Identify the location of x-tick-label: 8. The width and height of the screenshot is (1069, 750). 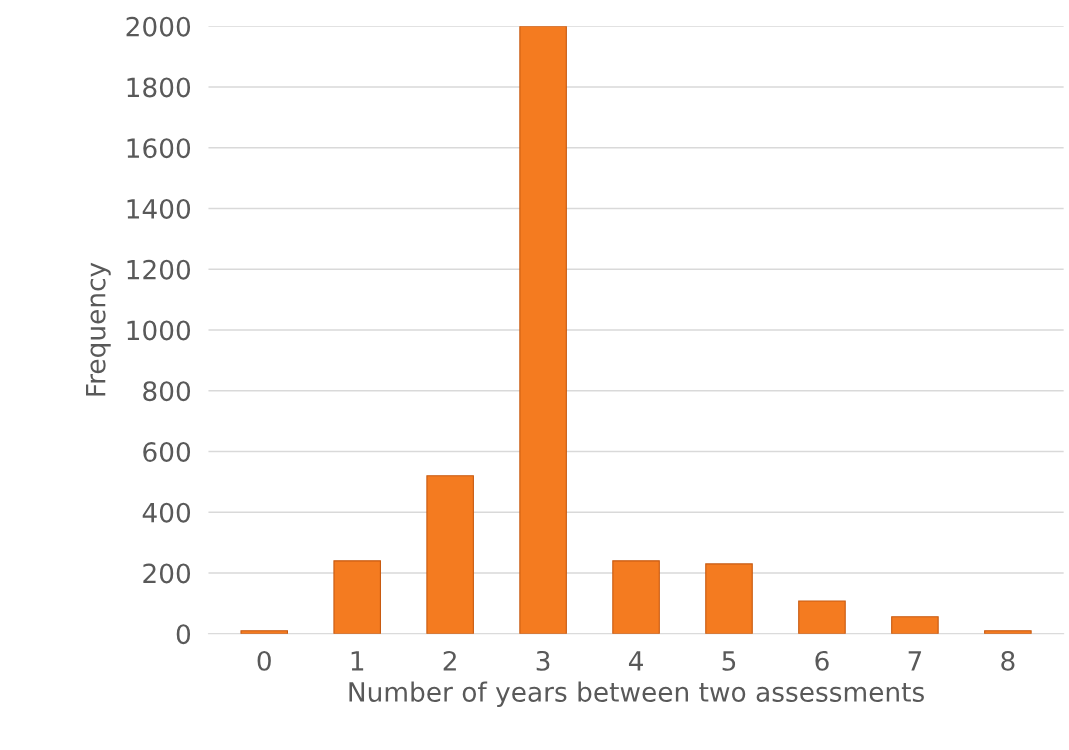
(1008, 660).